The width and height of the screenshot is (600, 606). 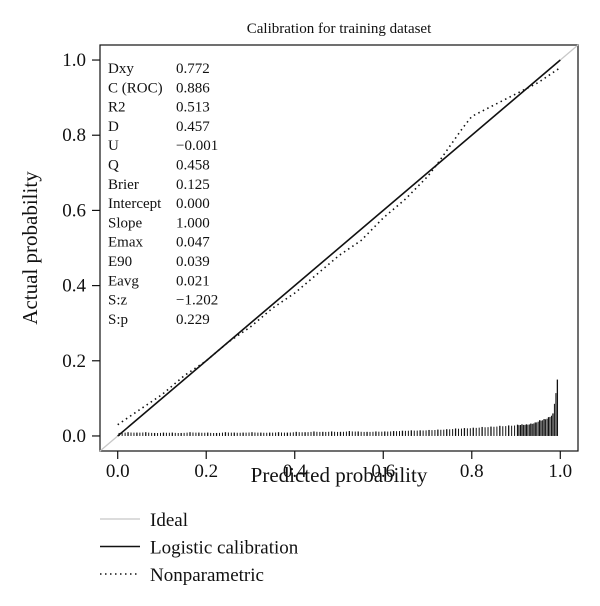 I want to click on stat-label: S:z, so click(x=118, y=301).